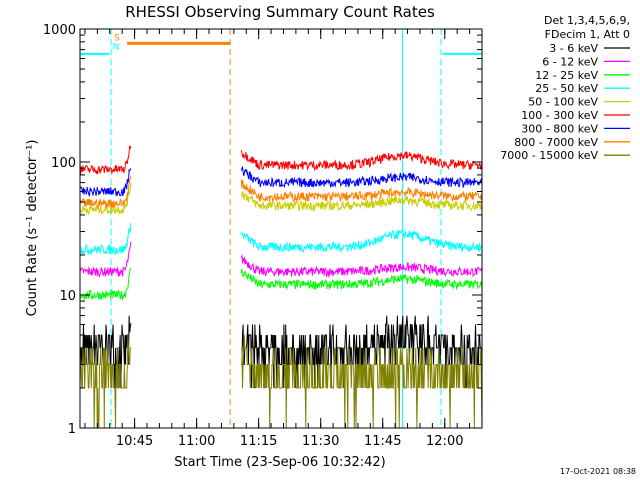 This screenshot has height=480, width=640. What do you see at coordinates (570, 61) in the screenshot?
I see `legend-entry-label: 6 - 12 keV` at bounding box center [570, 61].